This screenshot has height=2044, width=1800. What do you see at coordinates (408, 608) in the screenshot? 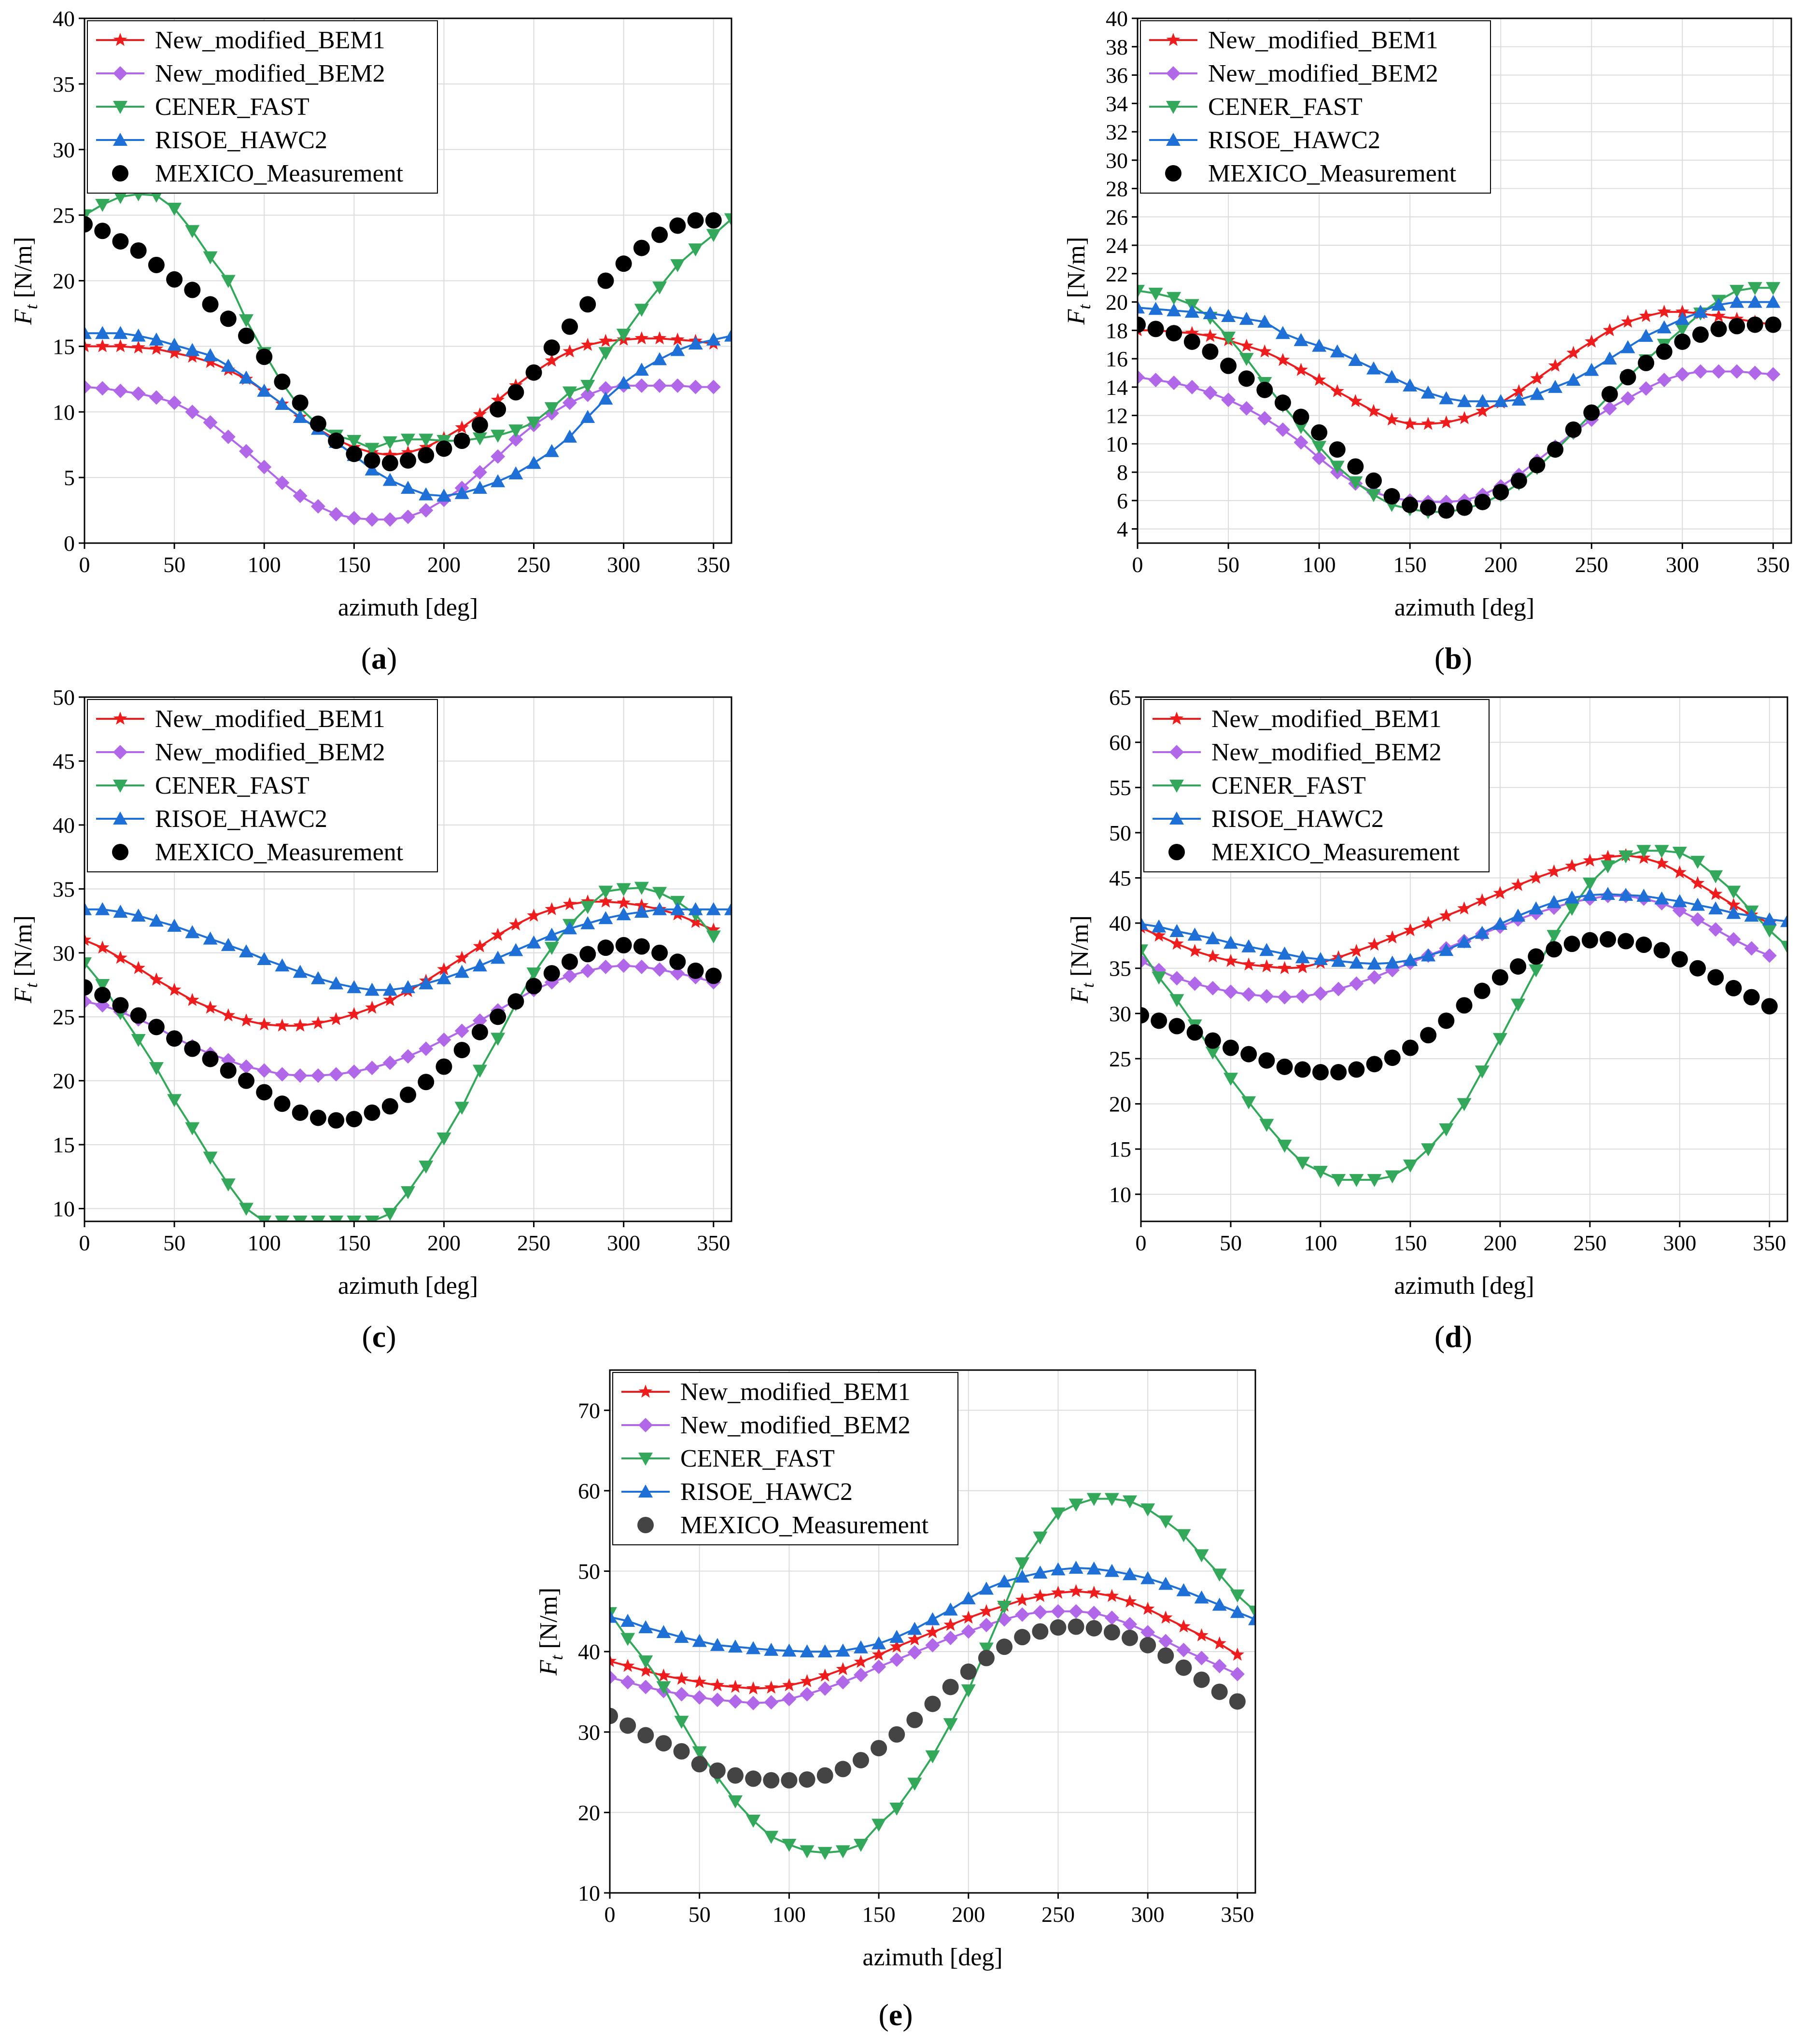
I see `x-axis-label: azimuth [deg]` at bounding box center [408, 608].